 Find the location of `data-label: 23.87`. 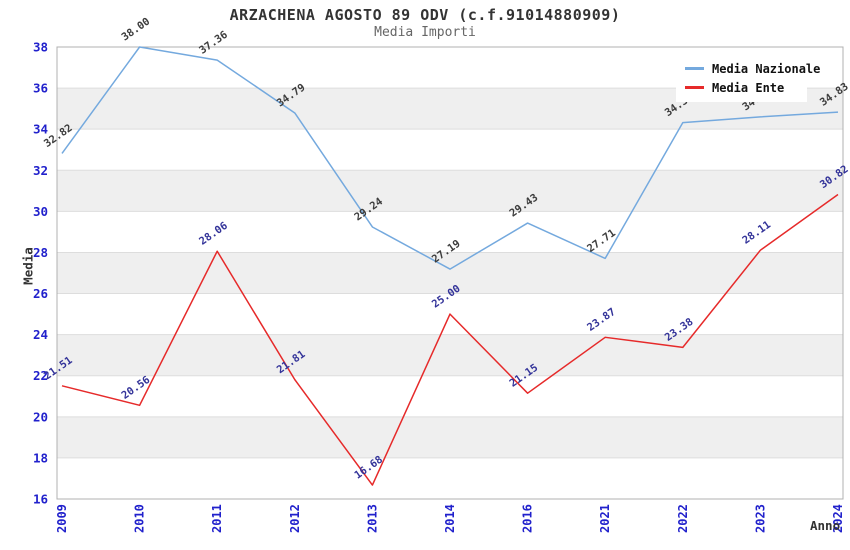

data-label: 23.87 is located at coordinates (601, 320).